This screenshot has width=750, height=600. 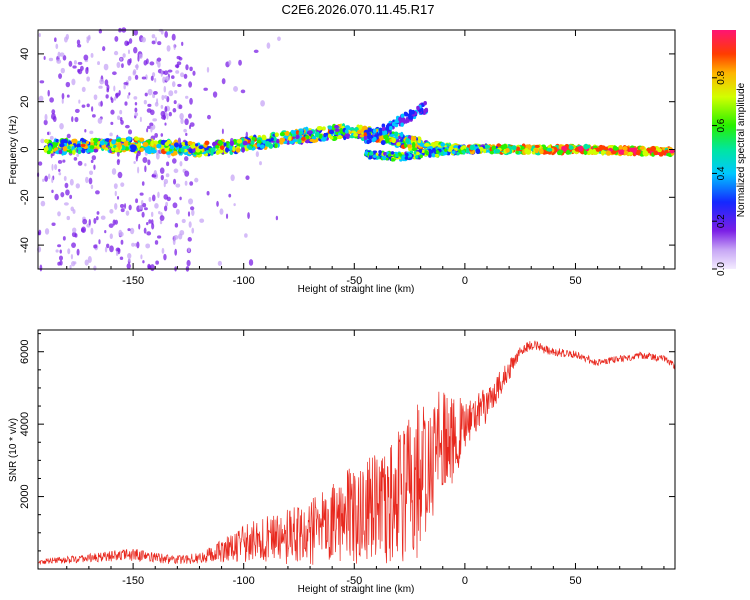 I want to click on spectrogram-streak-point, so click(x=369, y=135).